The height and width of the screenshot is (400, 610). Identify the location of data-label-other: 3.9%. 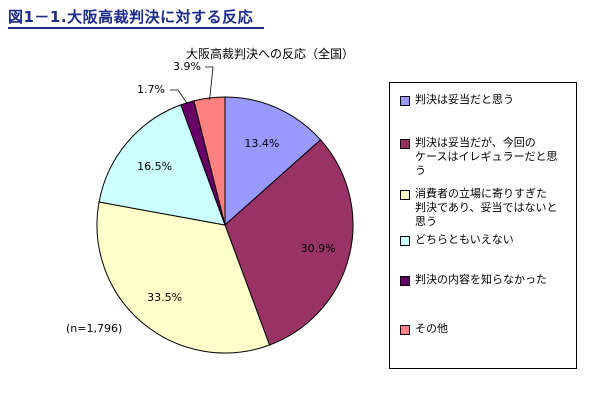
(187, 66).